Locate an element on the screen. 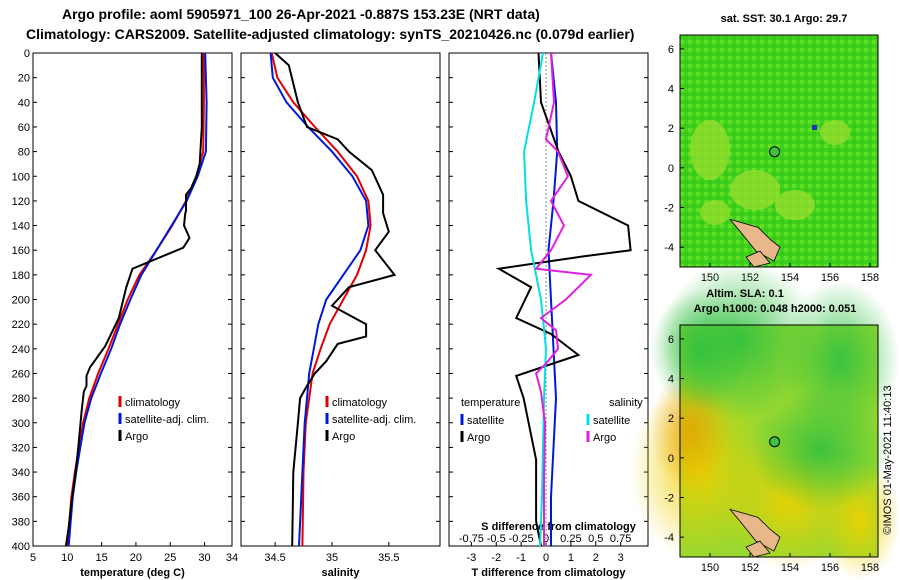 The width and height of the screenshot is (900, 580). x-tick-label: 10 is located at coordinates (67, 558).